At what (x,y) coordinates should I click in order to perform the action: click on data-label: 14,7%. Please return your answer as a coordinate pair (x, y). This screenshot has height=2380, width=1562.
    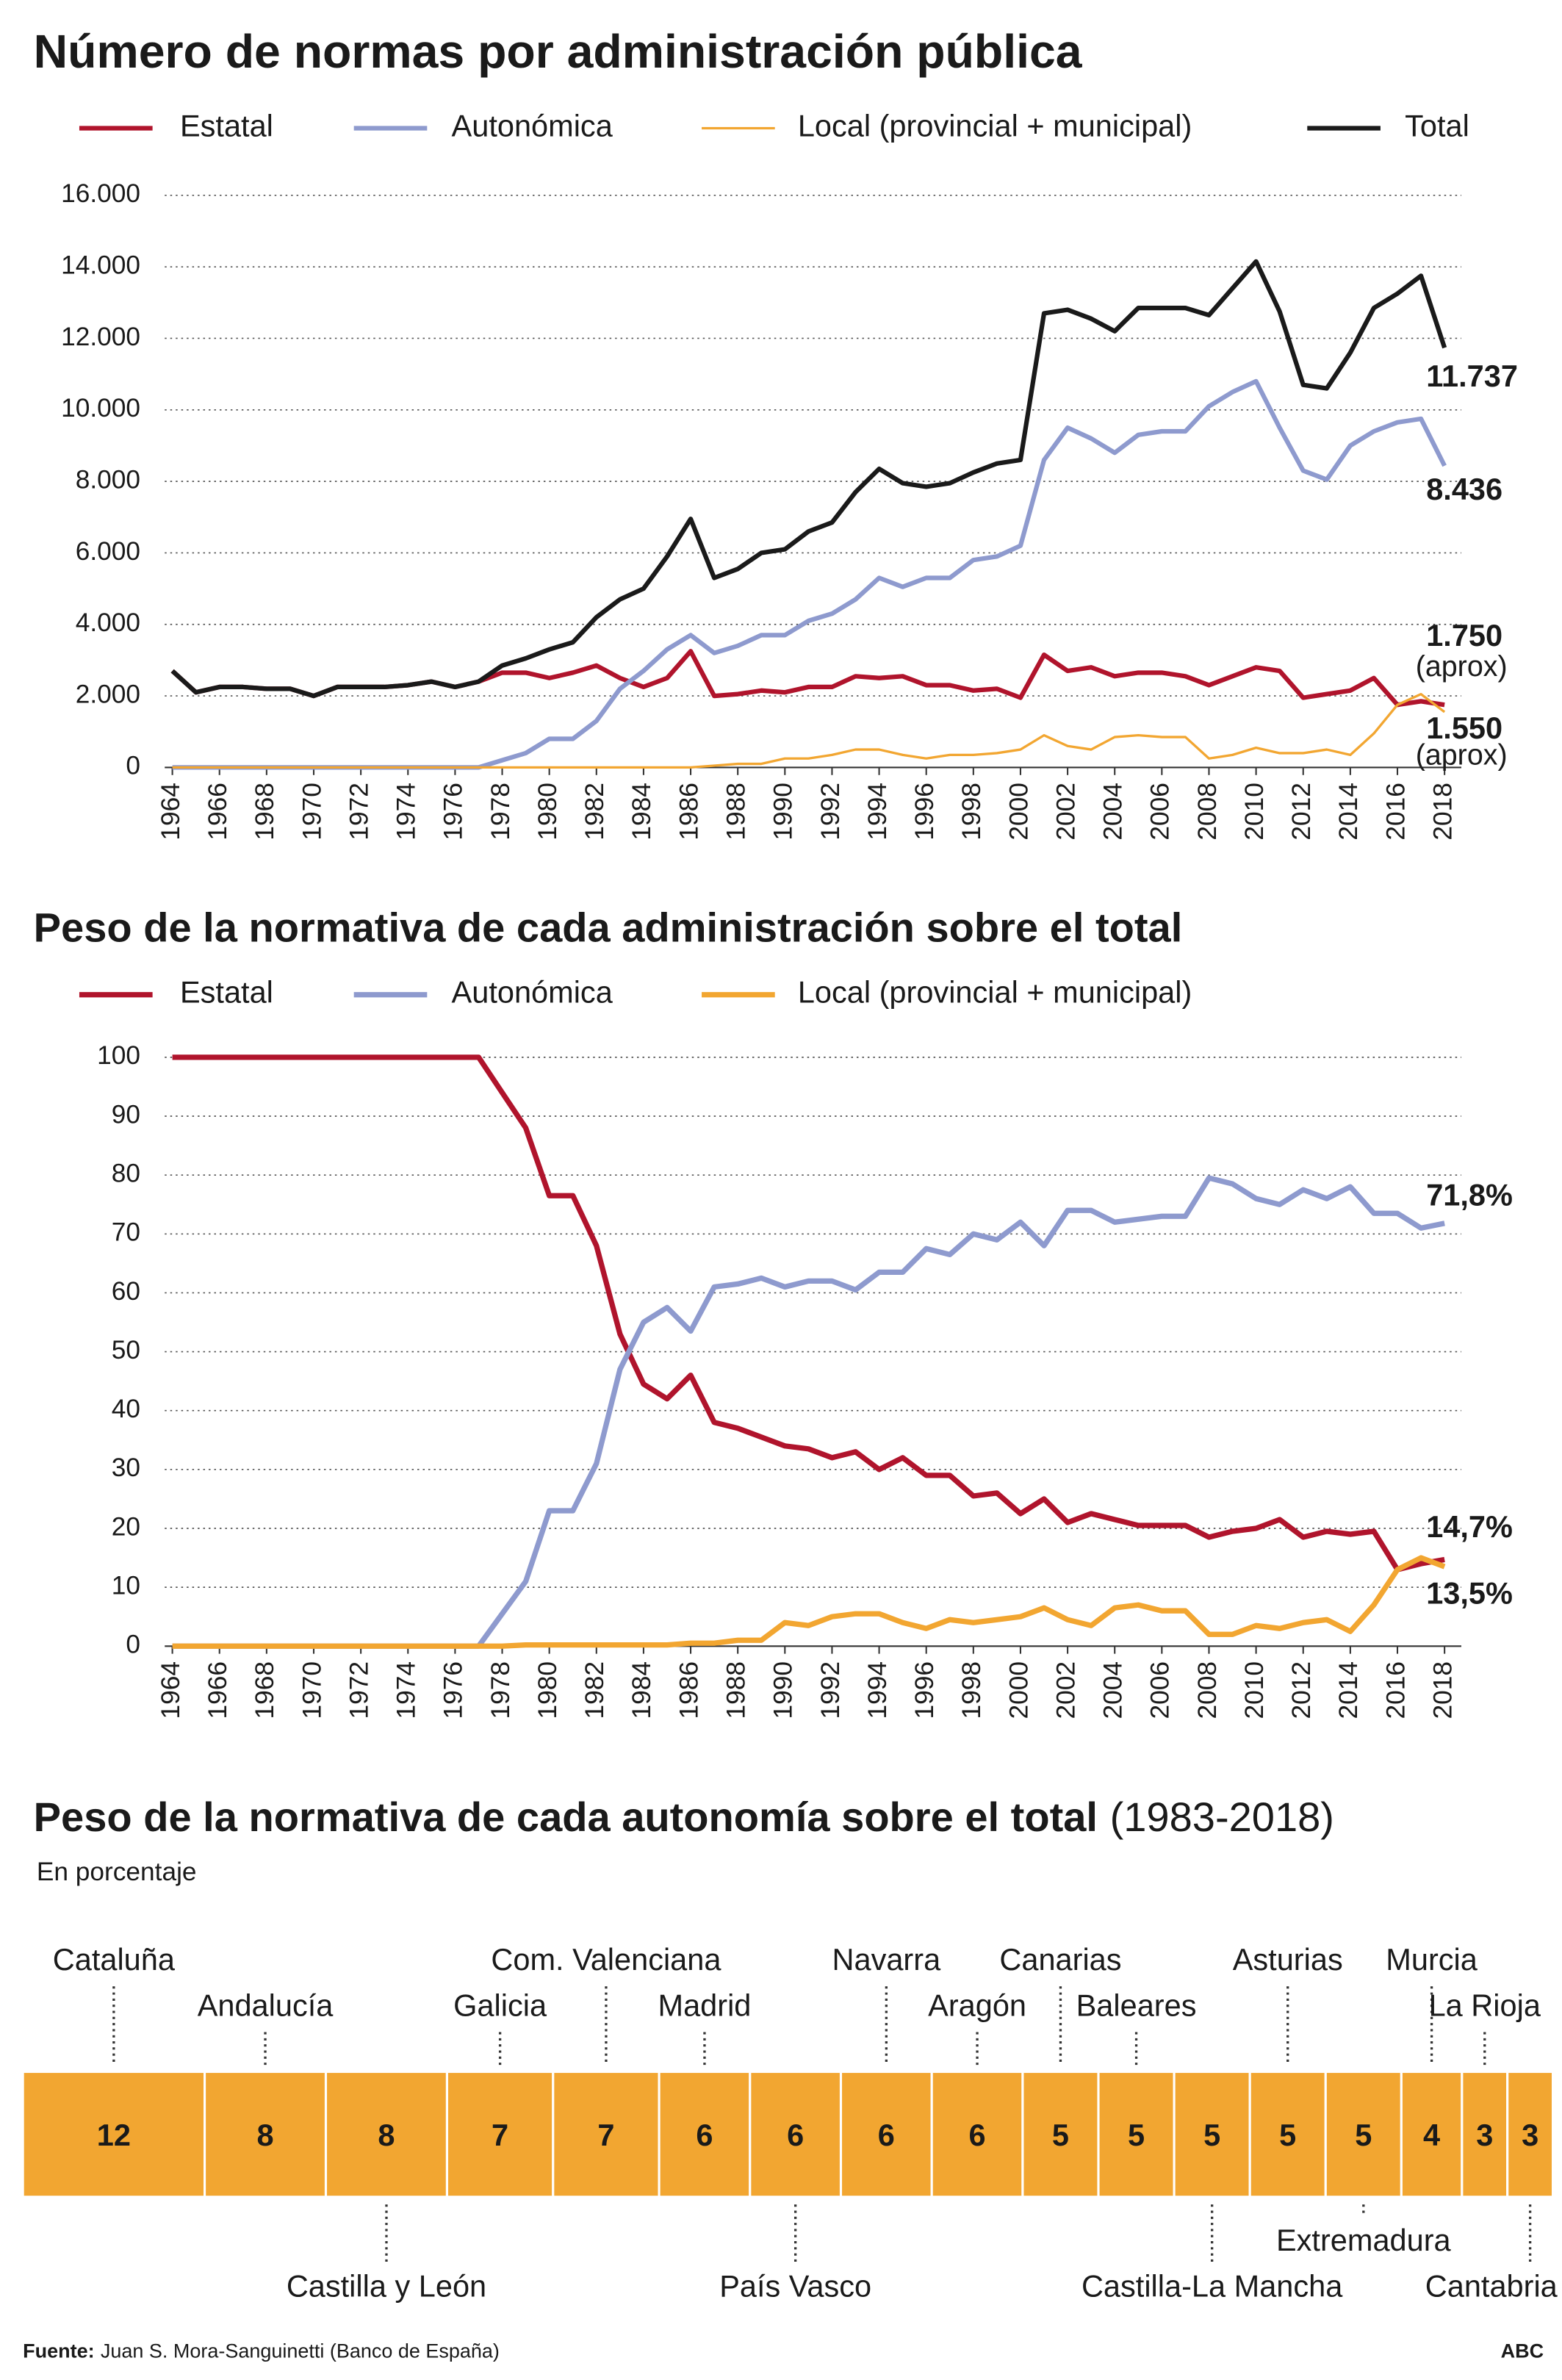
    Looking at the image, I should click on (1470, 1526).